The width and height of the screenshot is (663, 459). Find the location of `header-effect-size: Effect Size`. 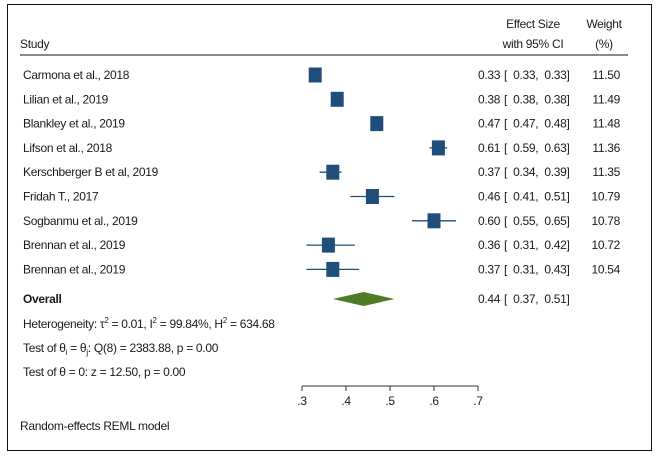

header-effect-size: Effect Size is located at coordinates (533, 24).